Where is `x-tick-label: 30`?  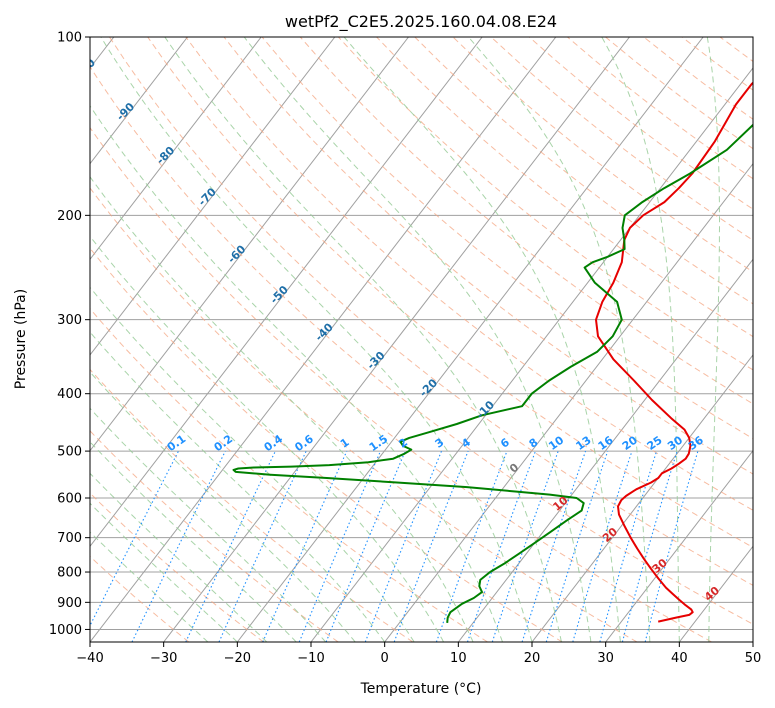
x-tick-label: 30 is located at coordinates (605, 658).